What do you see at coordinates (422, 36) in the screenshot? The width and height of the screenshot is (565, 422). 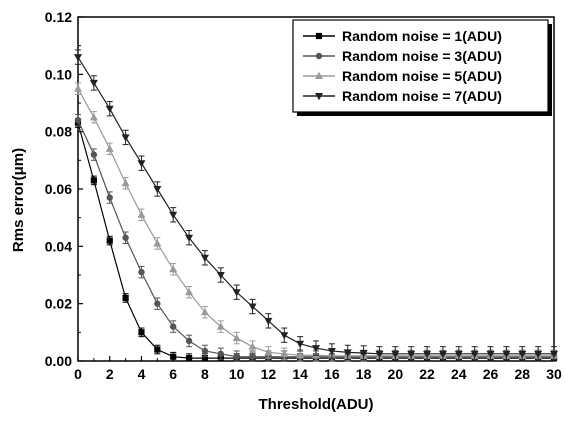 I see `legend-label: Random noise = 1(ADU)` at bounding box center [422, 36].